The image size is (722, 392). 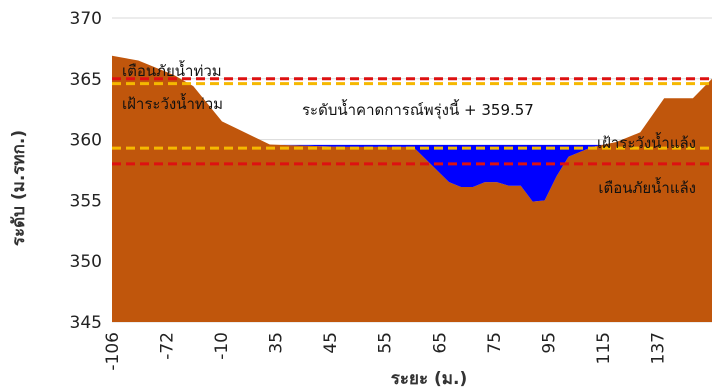 What do you see at coordinates (495, 343) in the screenshot?
I see `x-tick-label: 75` at bounding box center [495, 343].